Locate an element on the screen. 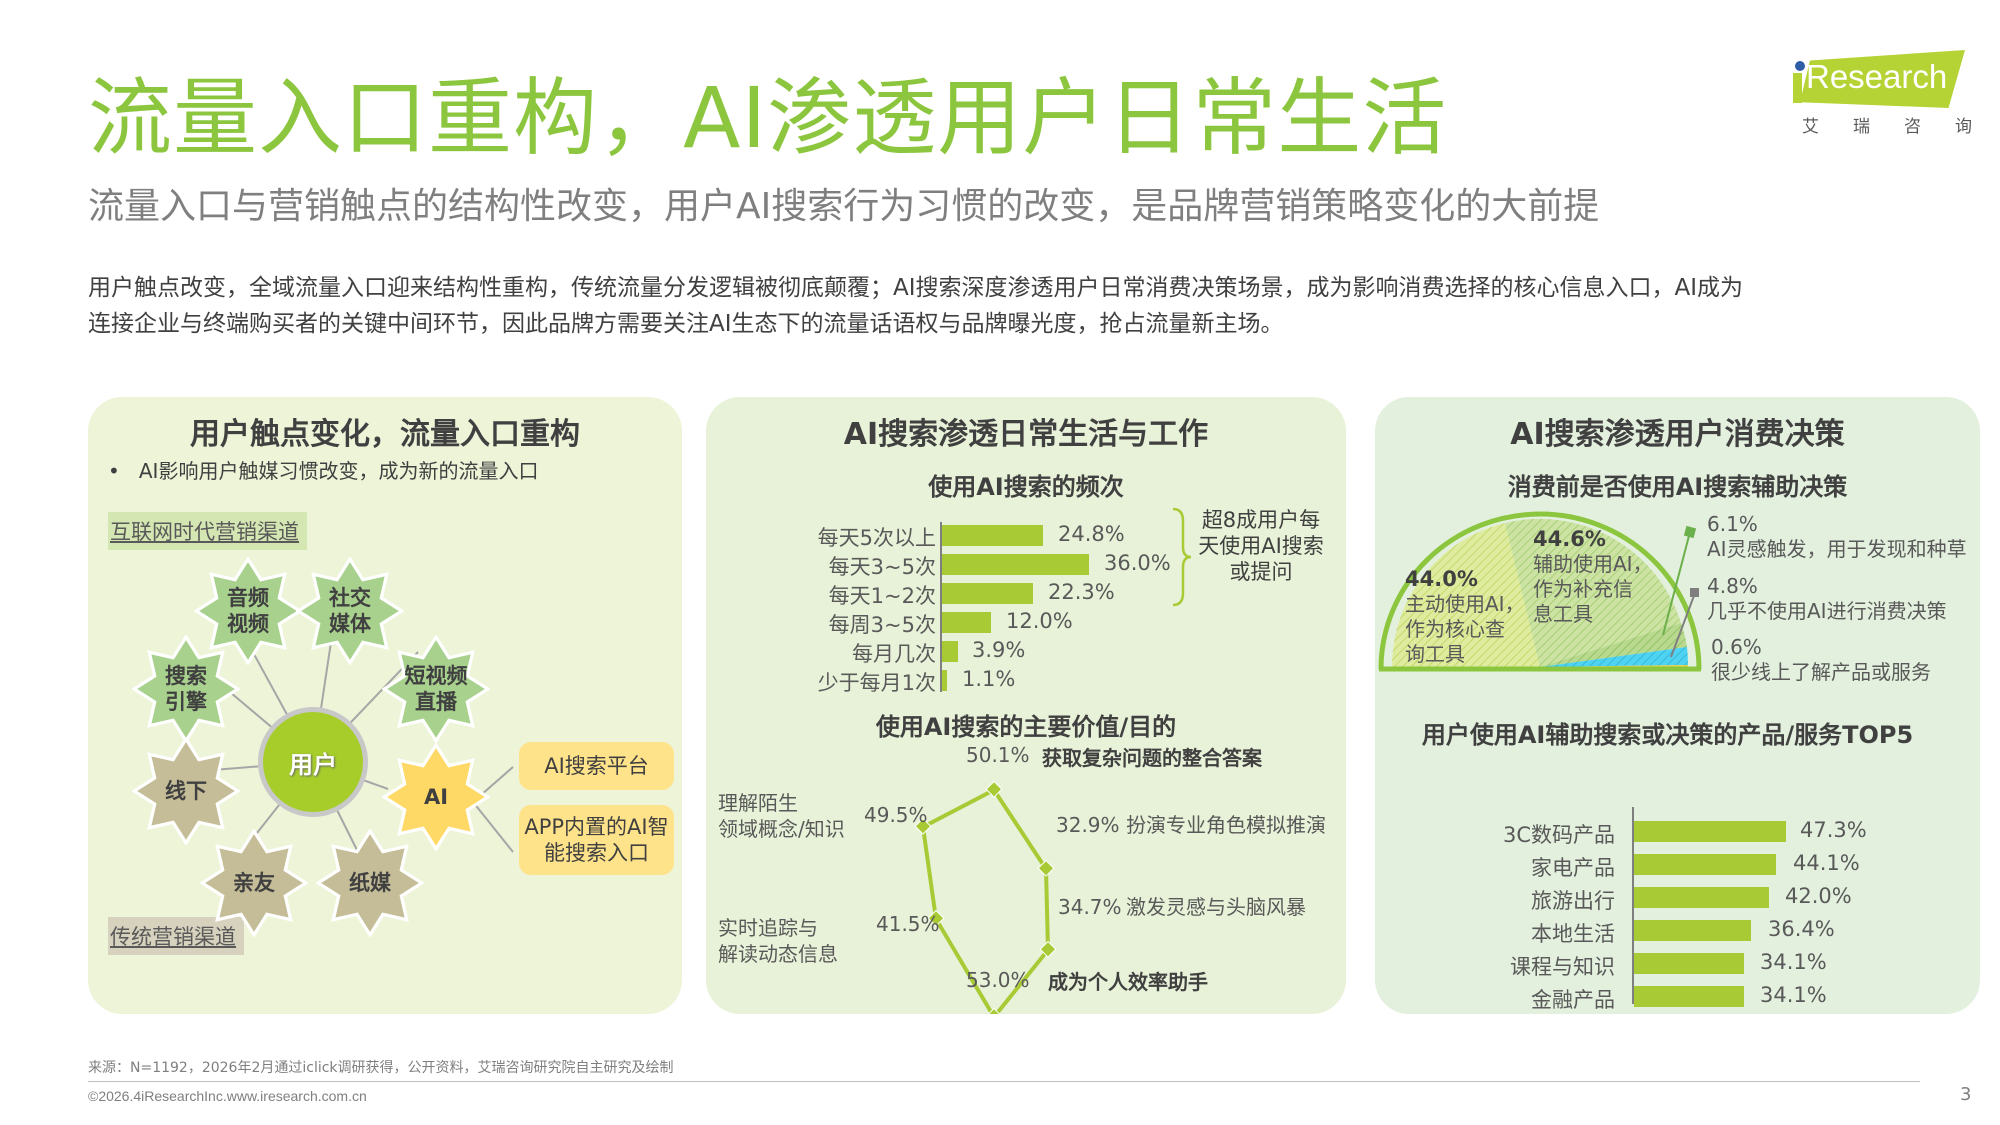  channel-label: 视频 is located at coordinates (248, 624).